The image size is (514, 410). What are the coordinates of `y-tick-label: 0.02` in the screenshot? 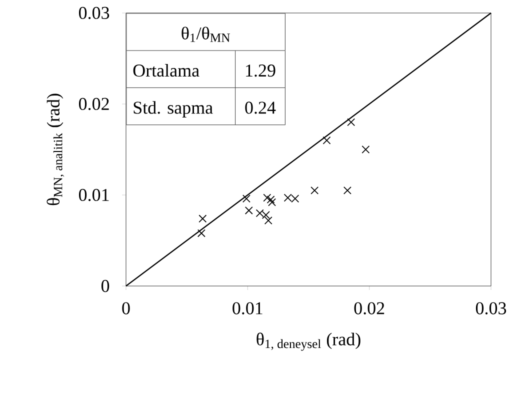 It's located at (93, 104).